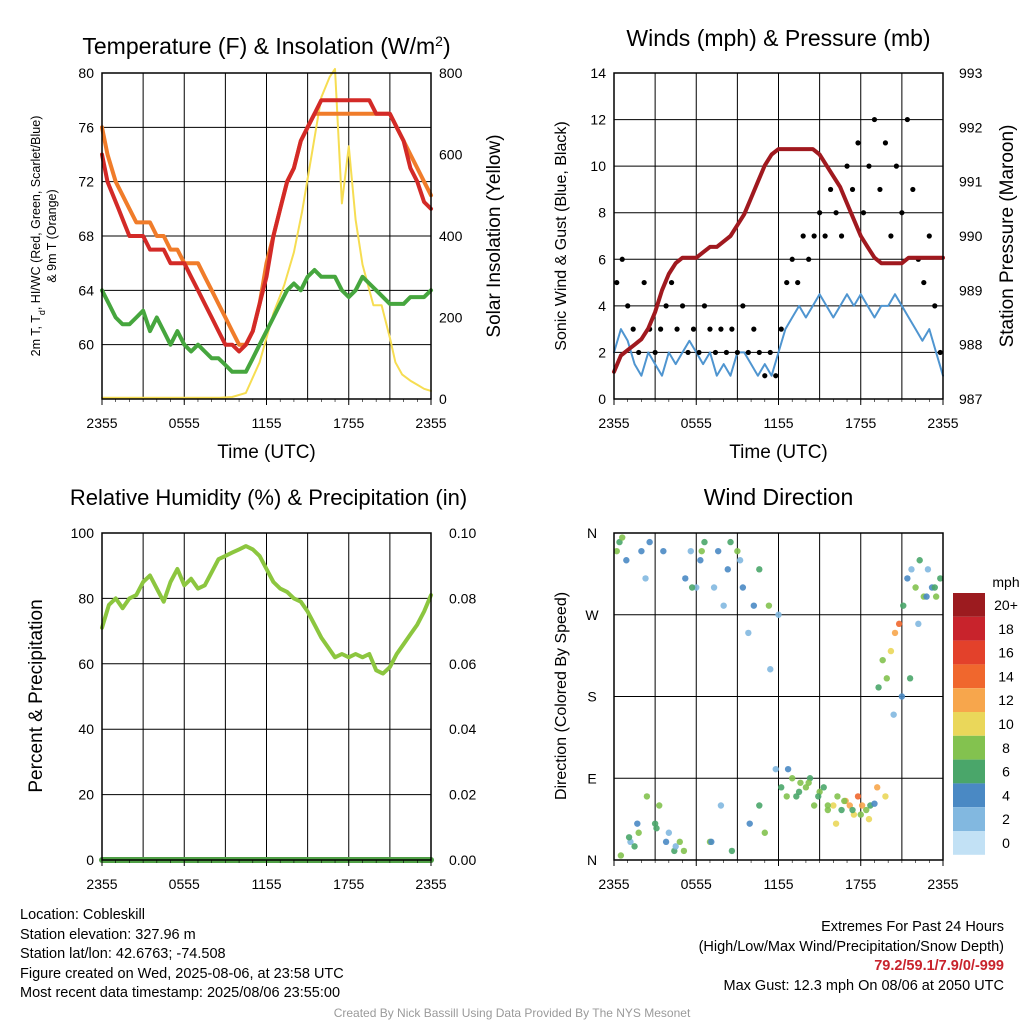  What do you see at coordinates (602, 399) in the screenshot?
I see `wind-ytick-label: 0` at bounding box center [602, 399].